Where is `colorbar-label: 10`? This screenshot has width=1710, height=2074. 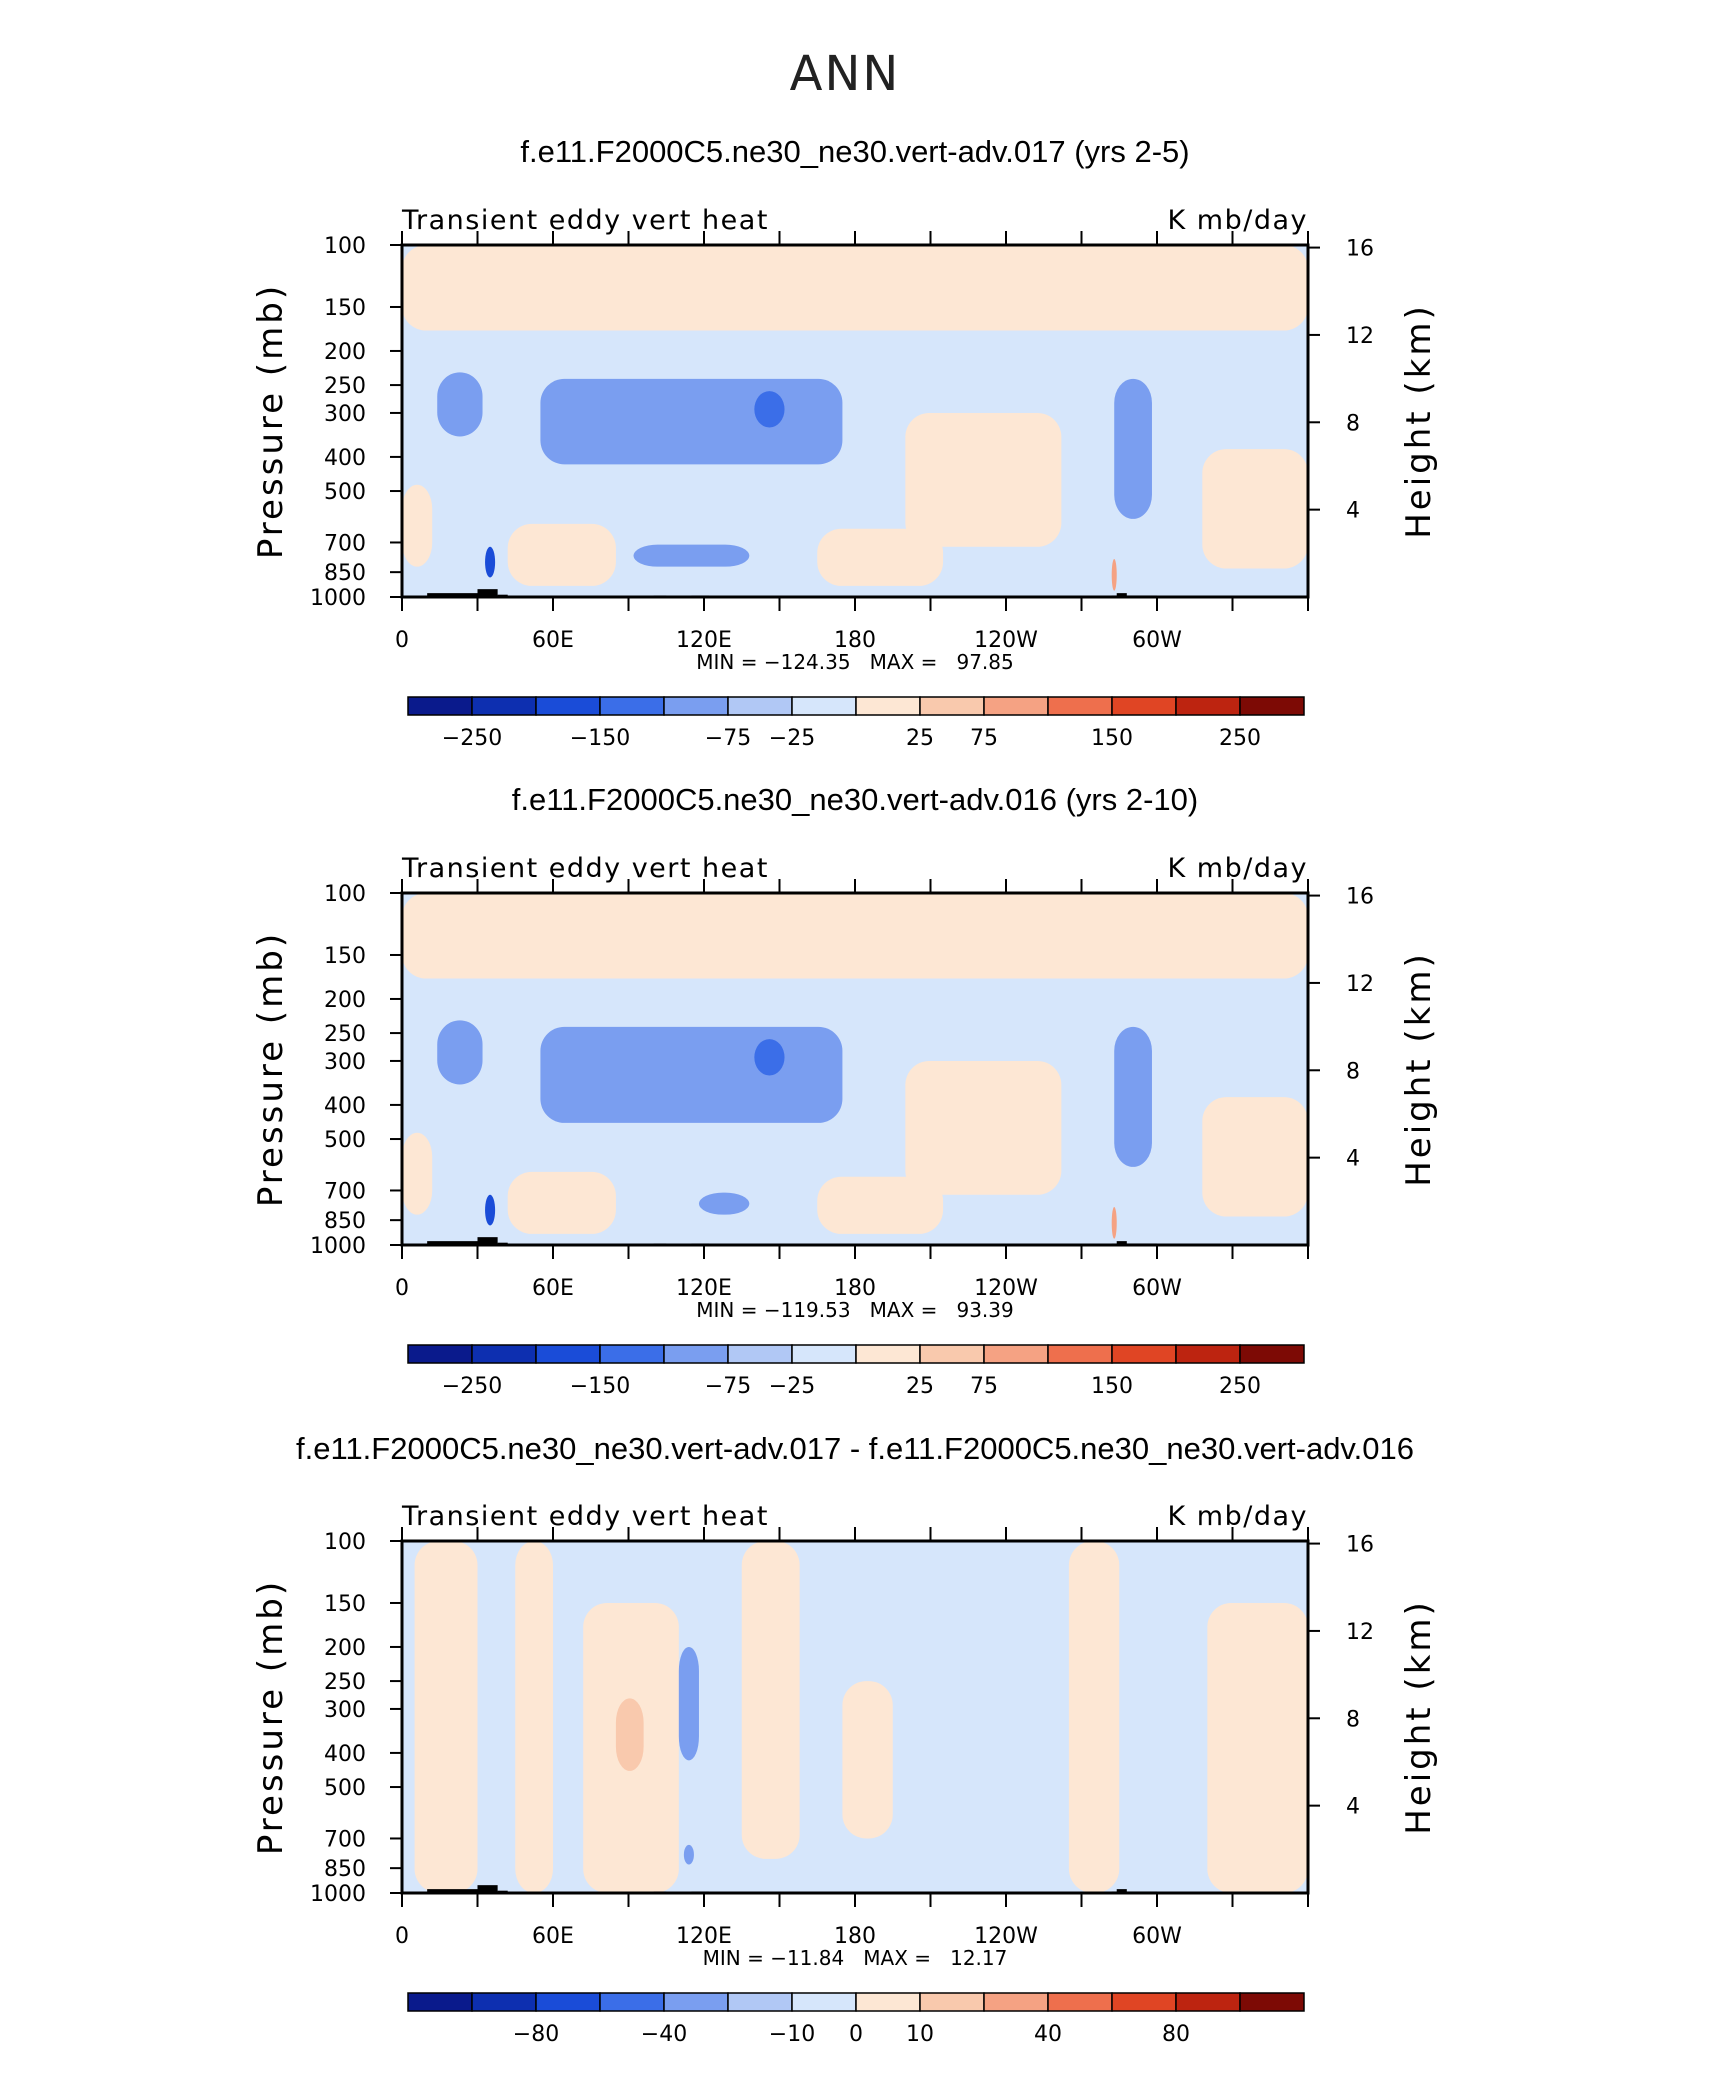
colorbar-label: 10 is located at coordinates (920, 2034).